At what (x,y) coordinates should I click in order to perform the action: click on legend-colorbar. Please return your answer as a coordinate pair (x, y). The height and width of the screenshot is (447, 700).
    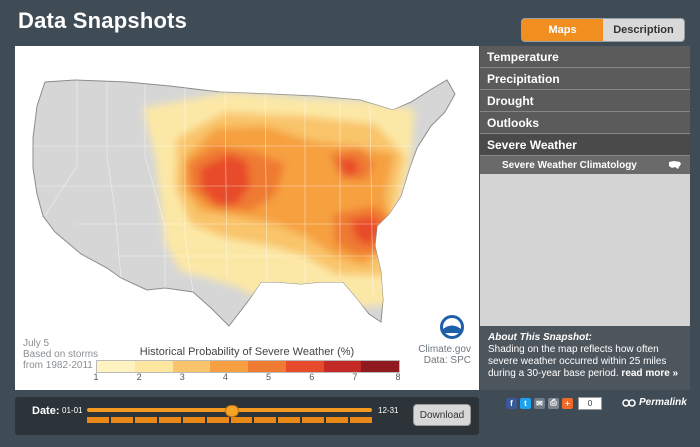
    Looking at the image, I should click on (248, 366).